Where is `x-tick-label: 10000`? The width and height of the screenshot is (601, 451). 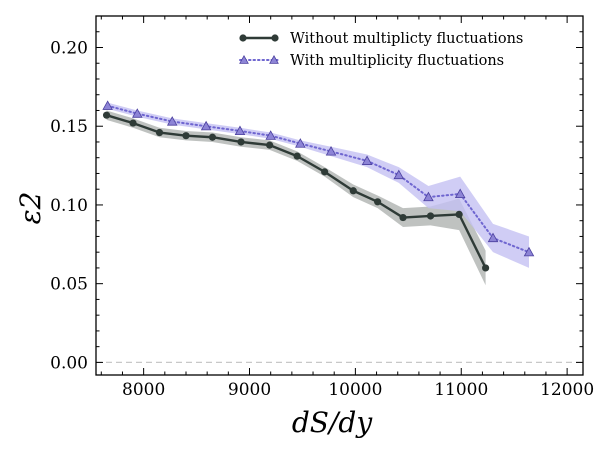
x-tick-label: 10000 is located at coordinates (355, 390).